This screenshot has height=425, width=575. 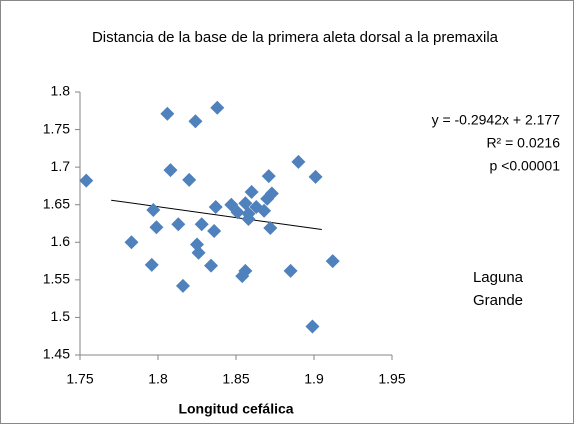 I want to click on x-tick-label: 1.9, so click(x=314, y=379).